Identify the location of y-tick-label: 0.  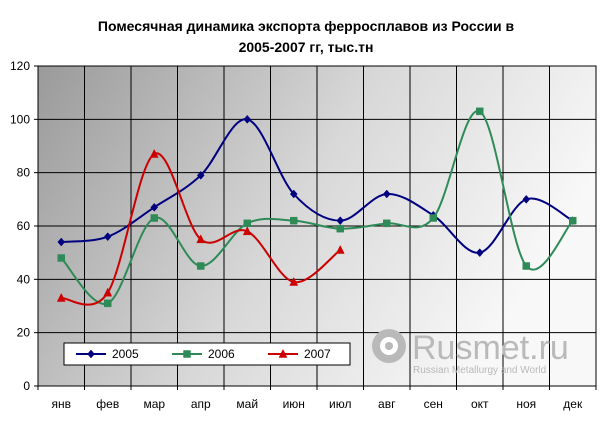
(26, 386).